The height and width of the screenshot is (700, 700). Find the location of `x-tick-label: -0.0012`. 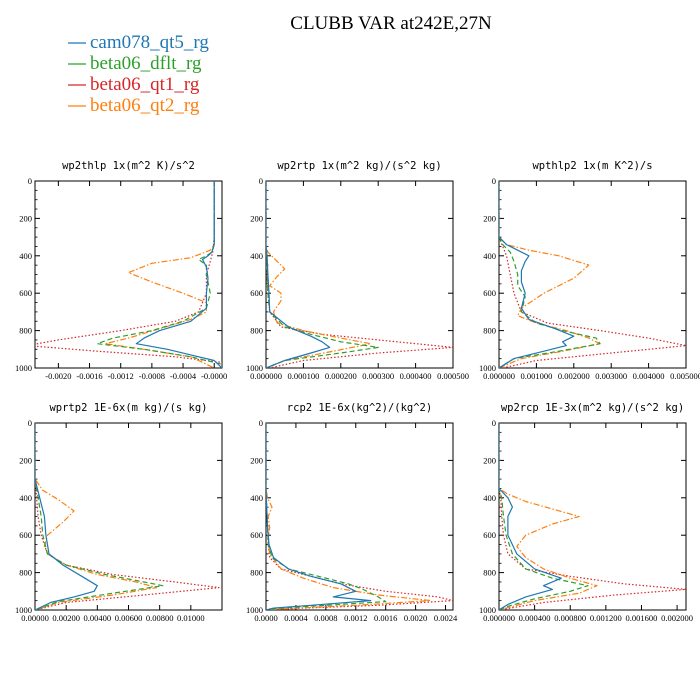

x-tick-label: -0.0012 is located at coordinates (121, 376).